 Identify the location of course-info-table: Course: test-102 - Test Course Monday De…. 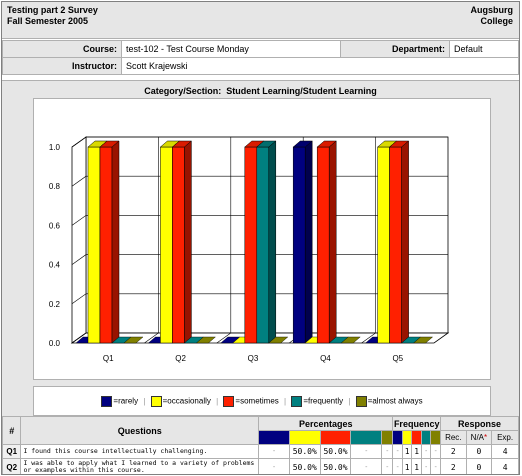
(260, 57).